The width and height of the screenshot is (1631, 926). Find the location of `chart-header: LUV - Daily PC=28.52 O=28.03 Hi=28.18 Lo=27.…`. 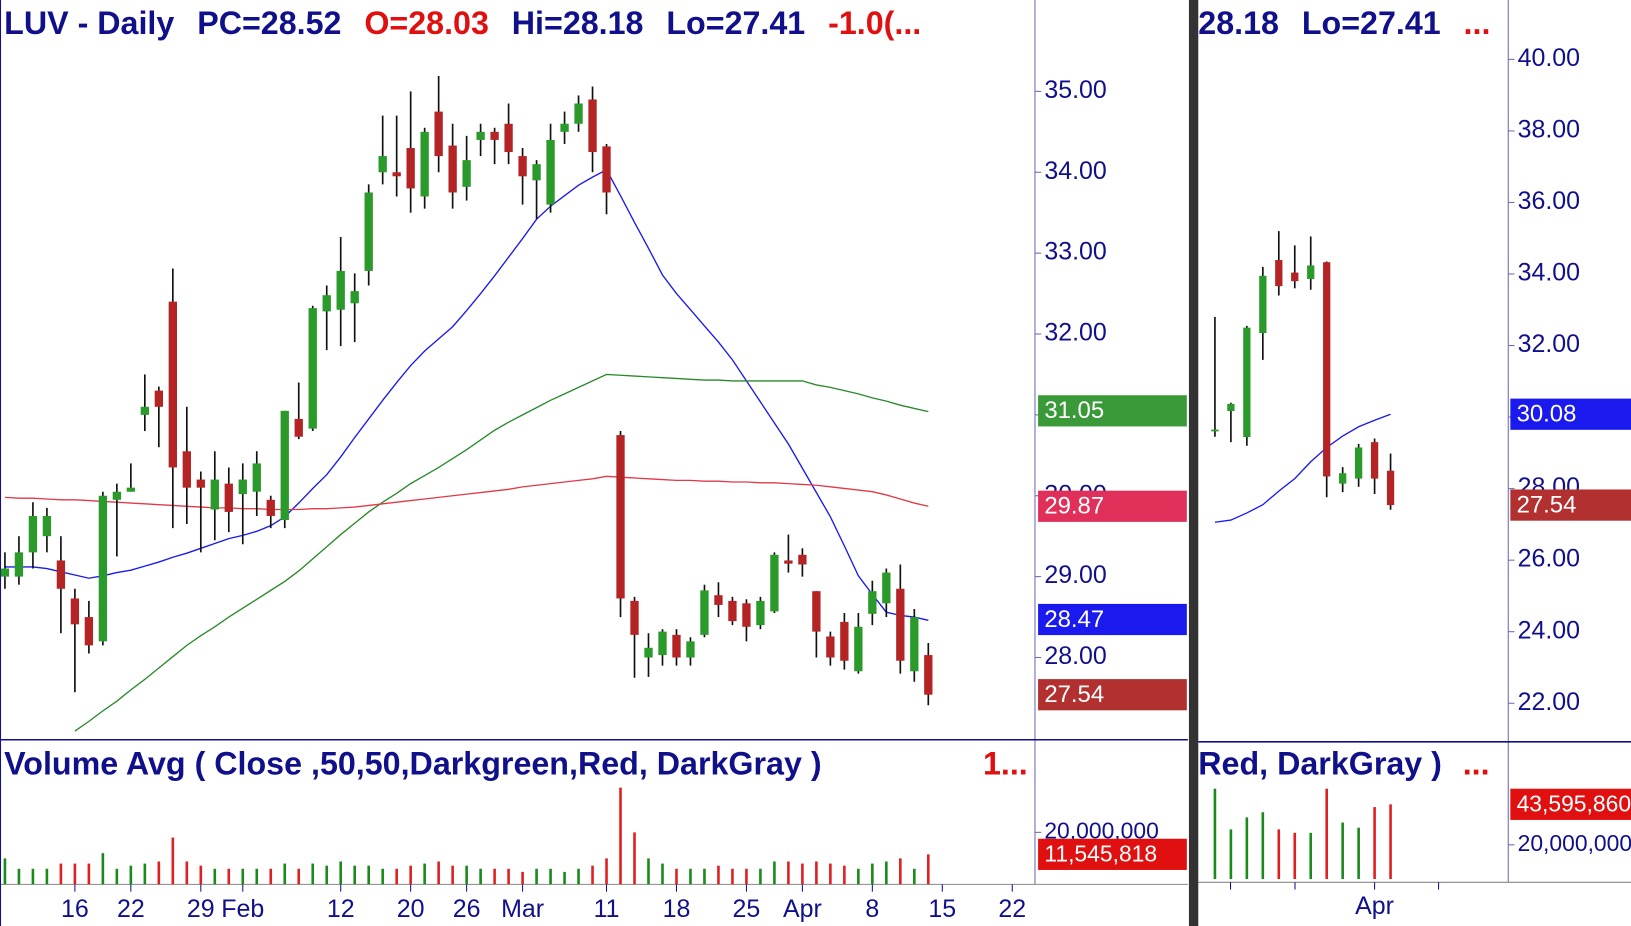

chart-header: LUV - Daily PC=28.52 O=28.03 Hi=28.18 Lo=27.… is located at coordinates (462, 22).